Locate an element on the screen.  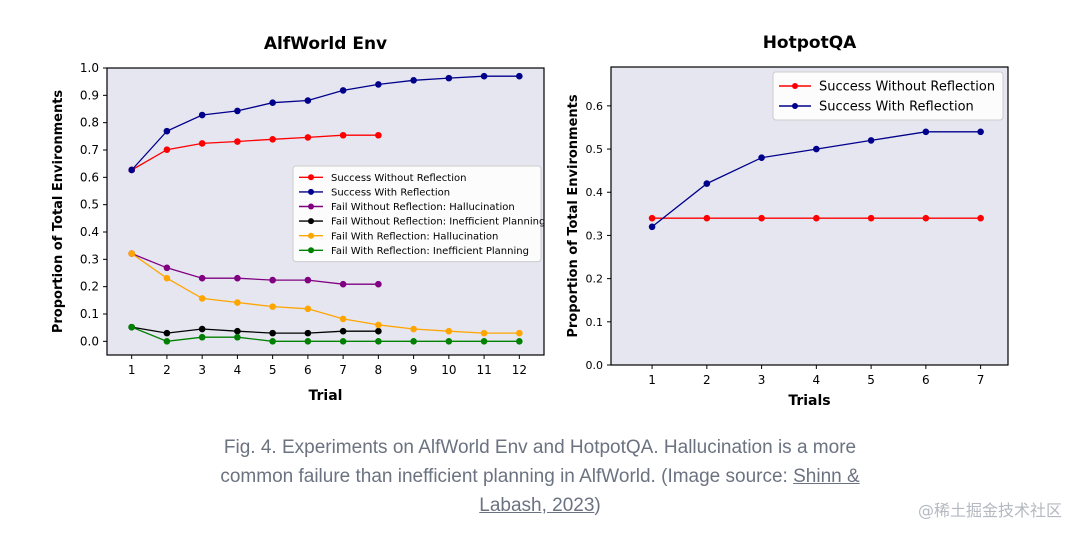
x-tick-label: 1 is located at coordinates (132, 370).